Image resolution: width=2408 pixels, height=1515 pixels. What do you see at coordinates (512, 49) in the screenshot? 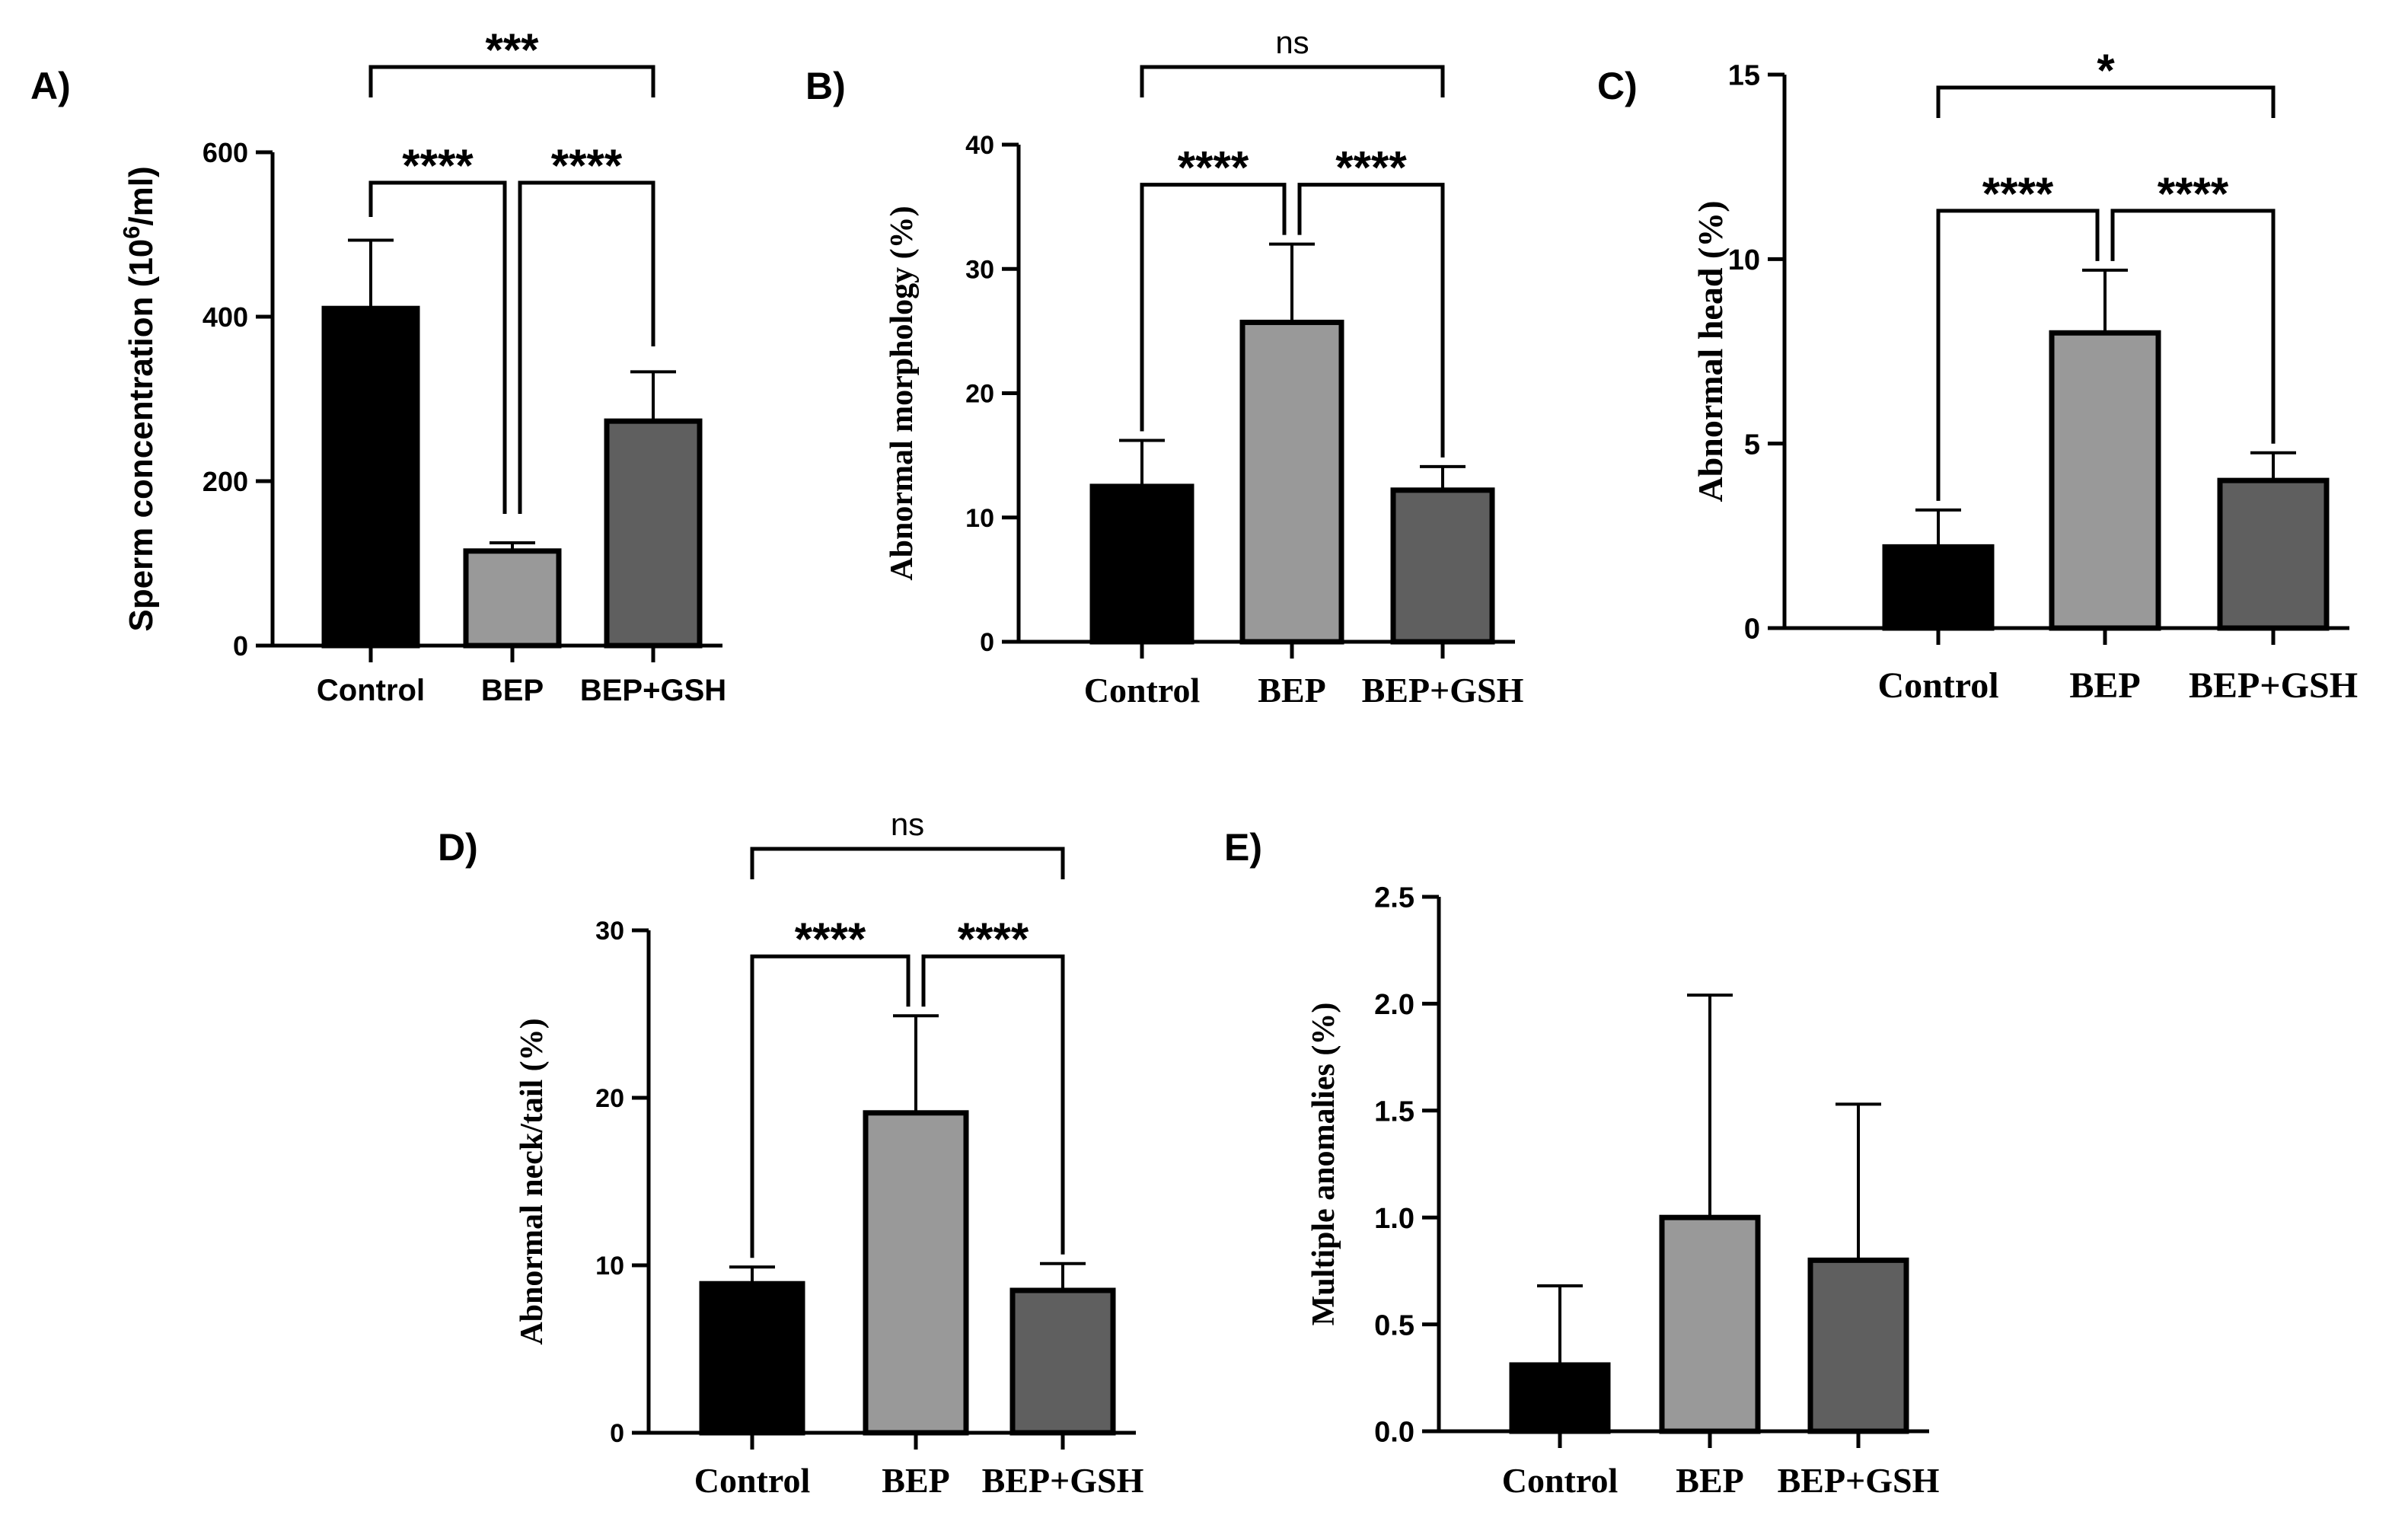
I see `significance-label: ***` at bounding box center [512, 49].